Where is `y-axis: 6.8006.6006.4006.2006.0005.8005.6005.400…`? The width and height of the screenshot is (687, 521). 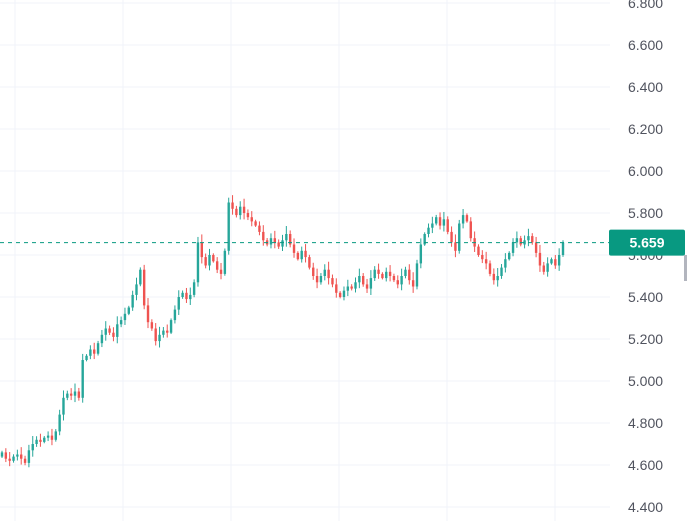
y-axis: 6.8006.6006.4006.2006.0005.8005.6005.400… is located at coordinates (645, 257).